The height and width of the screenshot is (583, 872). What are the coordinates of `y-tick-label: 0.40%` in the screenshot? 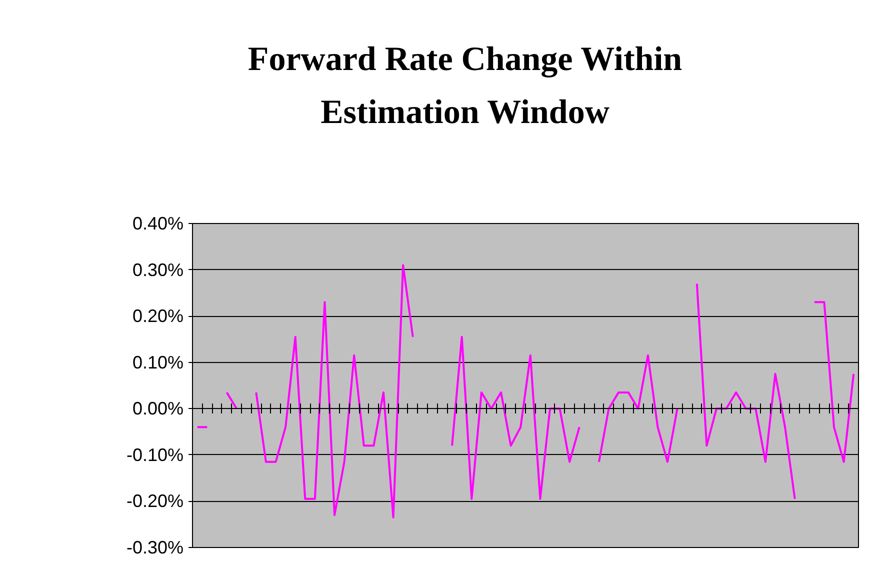 It's located at (158, 224).